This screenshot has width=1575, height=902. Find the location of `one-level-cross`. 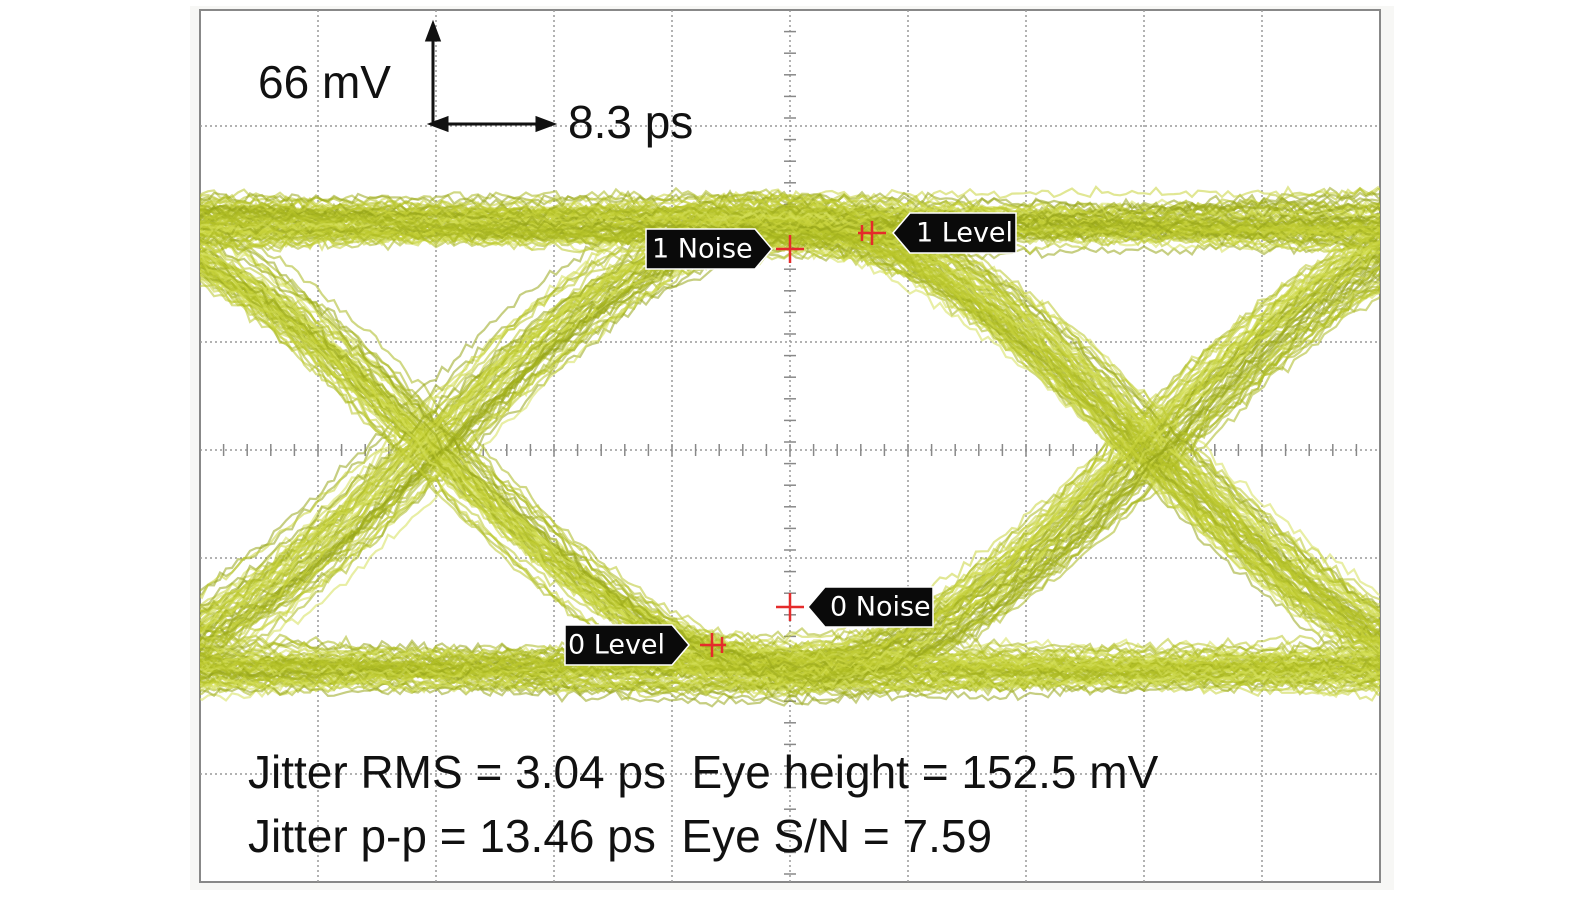

one-level-cross is located at coordinates (872, 233).